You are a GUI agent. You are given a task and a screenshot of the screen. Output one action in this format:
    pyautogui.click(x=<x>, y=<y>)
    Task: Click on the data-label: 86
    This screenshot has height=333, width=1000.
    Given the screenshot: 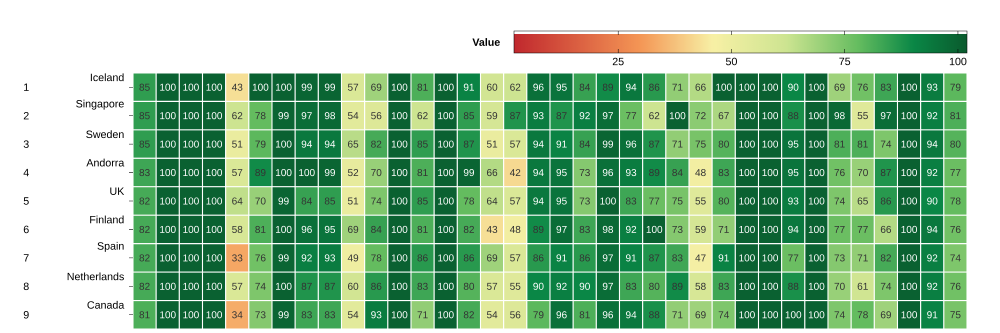 What is the action you would take?
    pyautogui.click(x=585, y=258)
    